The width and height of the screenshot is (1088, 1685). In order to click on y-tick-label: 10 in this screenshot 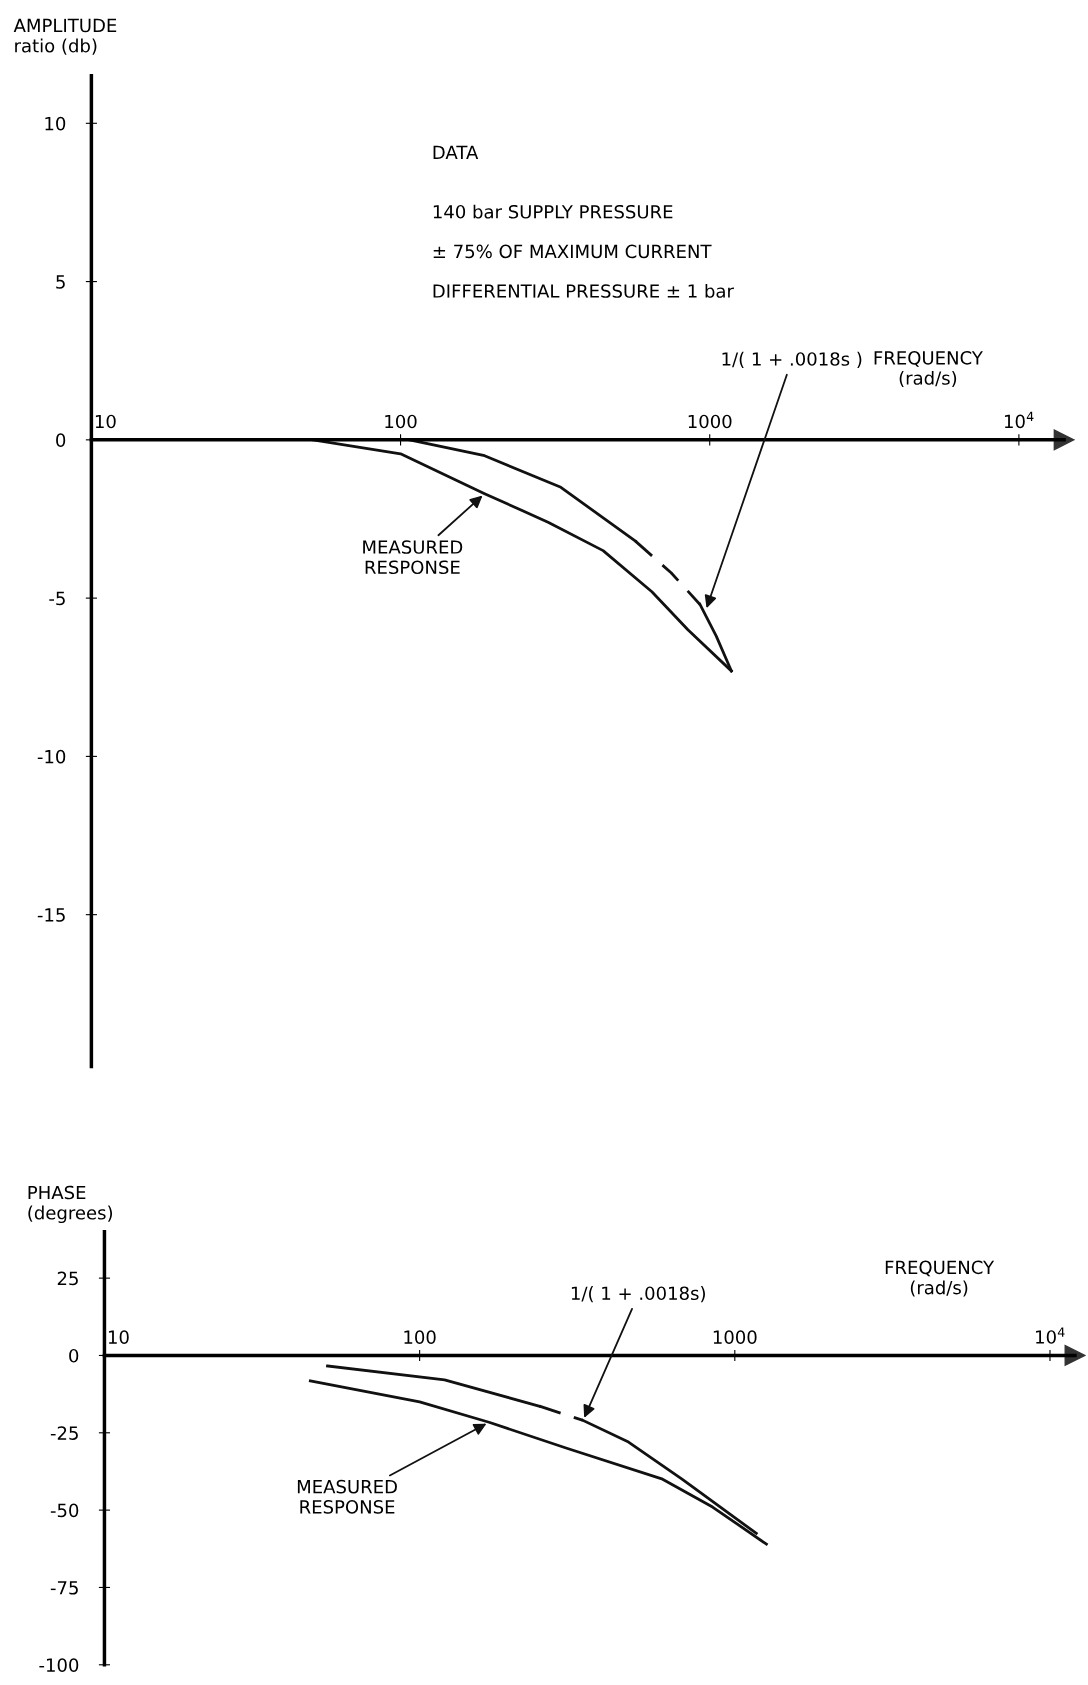, I will do `click(55, 123)`.